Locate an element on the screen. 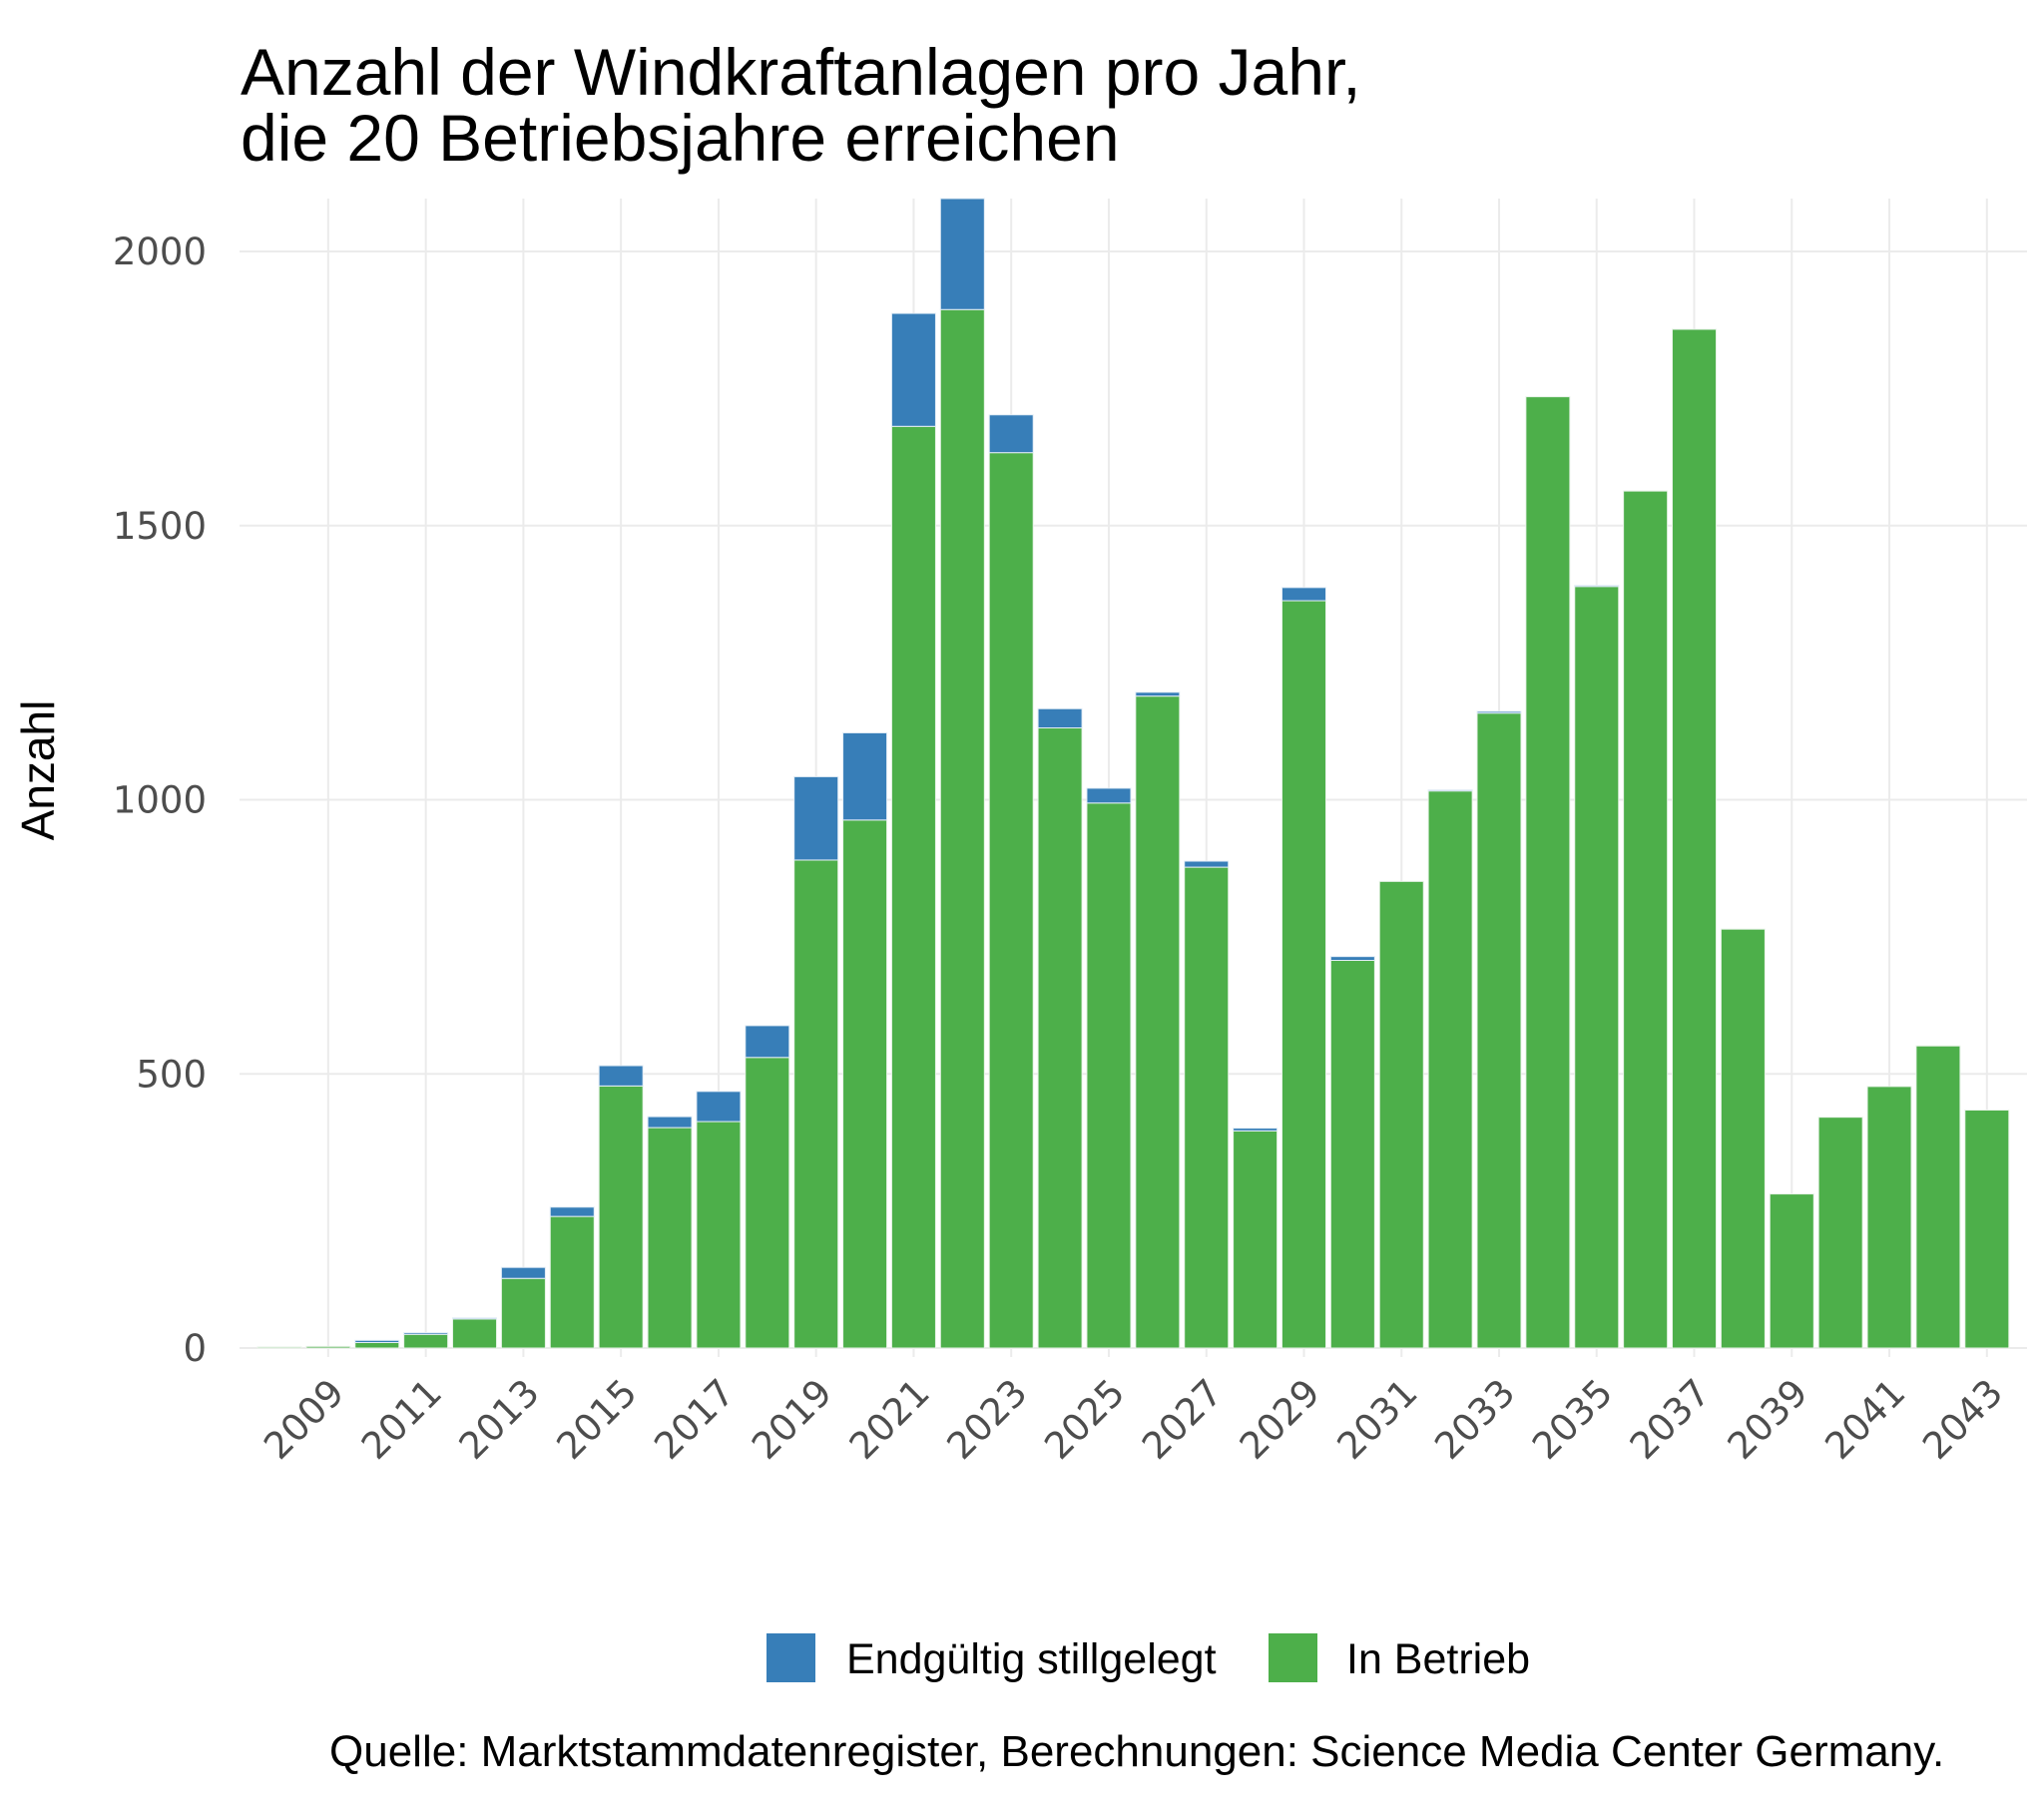 The height and width of the screenshot is (1816, 2044). bar-stillgelegt-2023 is located at coordinates (1011, 434).